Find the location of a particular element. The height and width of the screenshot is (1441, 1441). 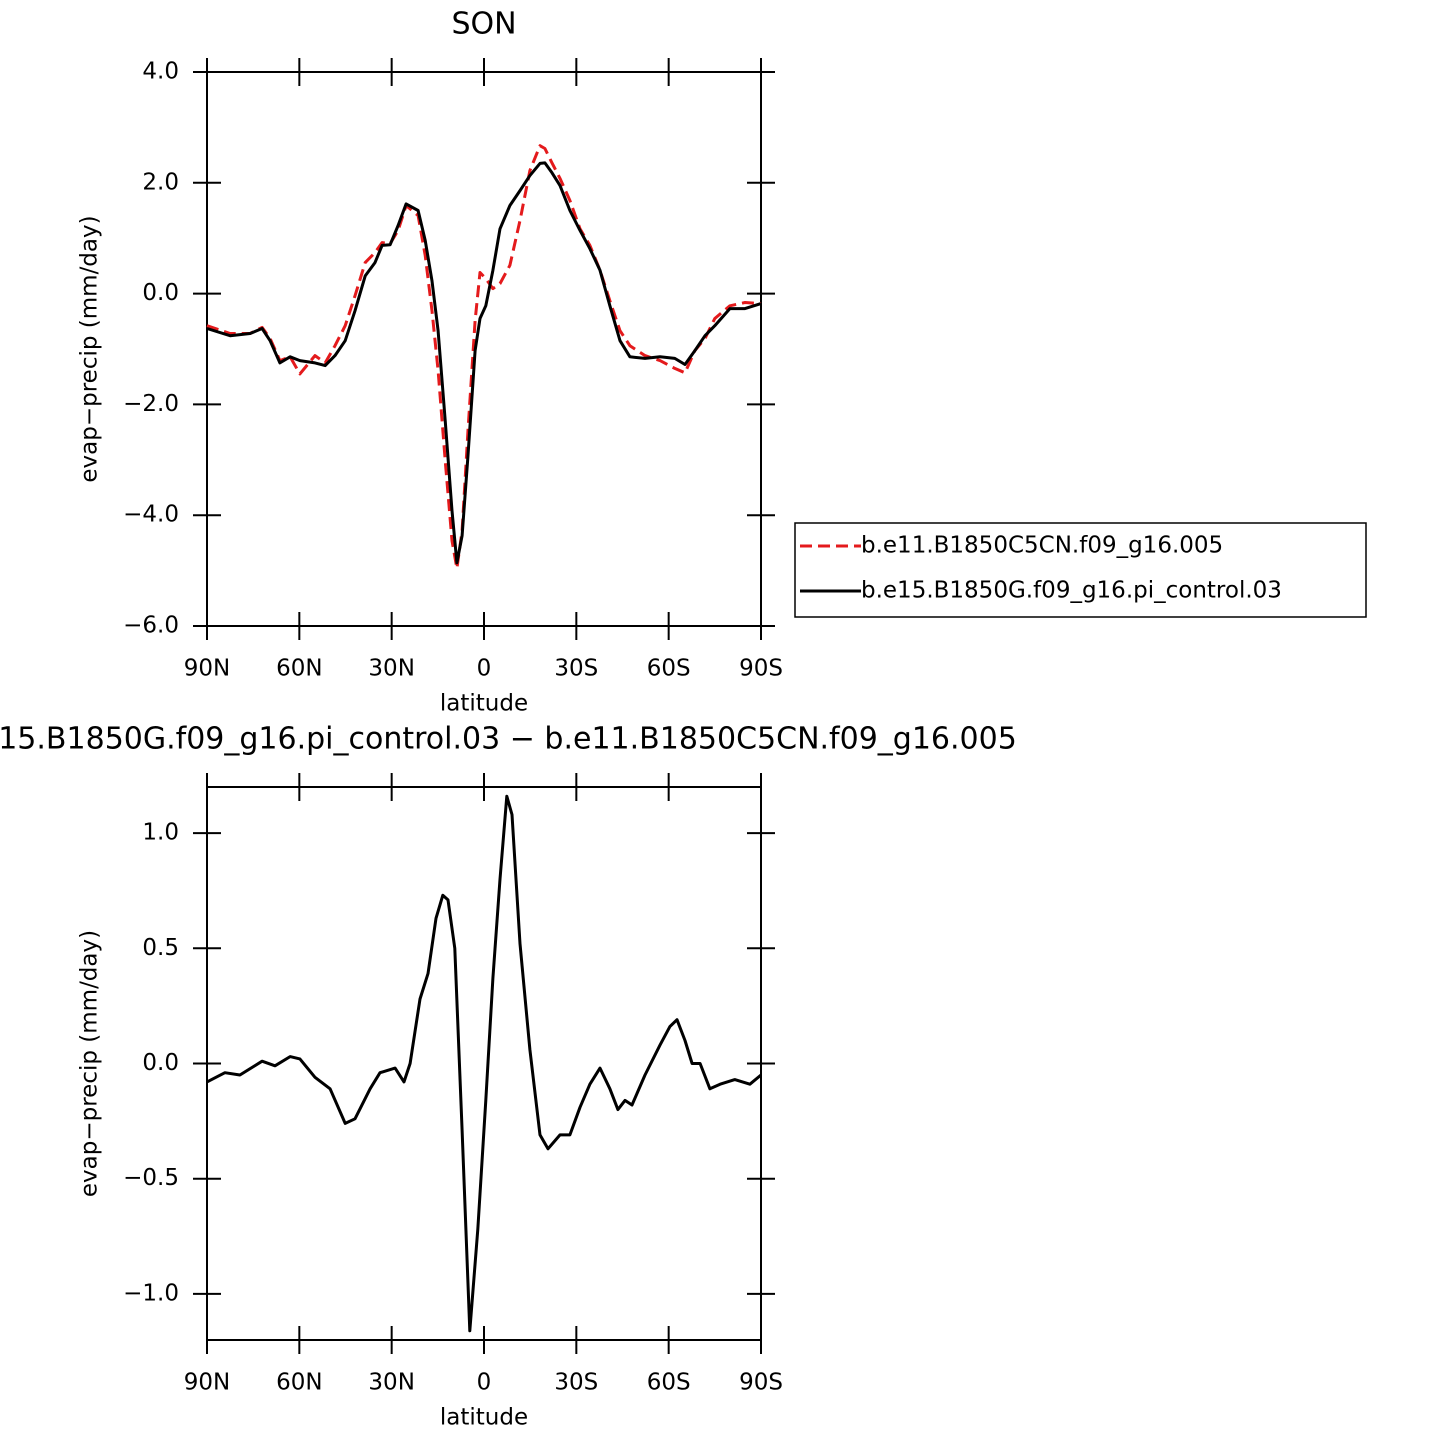

y-tick-label: 4.0 is located at coordinates (160, 72).